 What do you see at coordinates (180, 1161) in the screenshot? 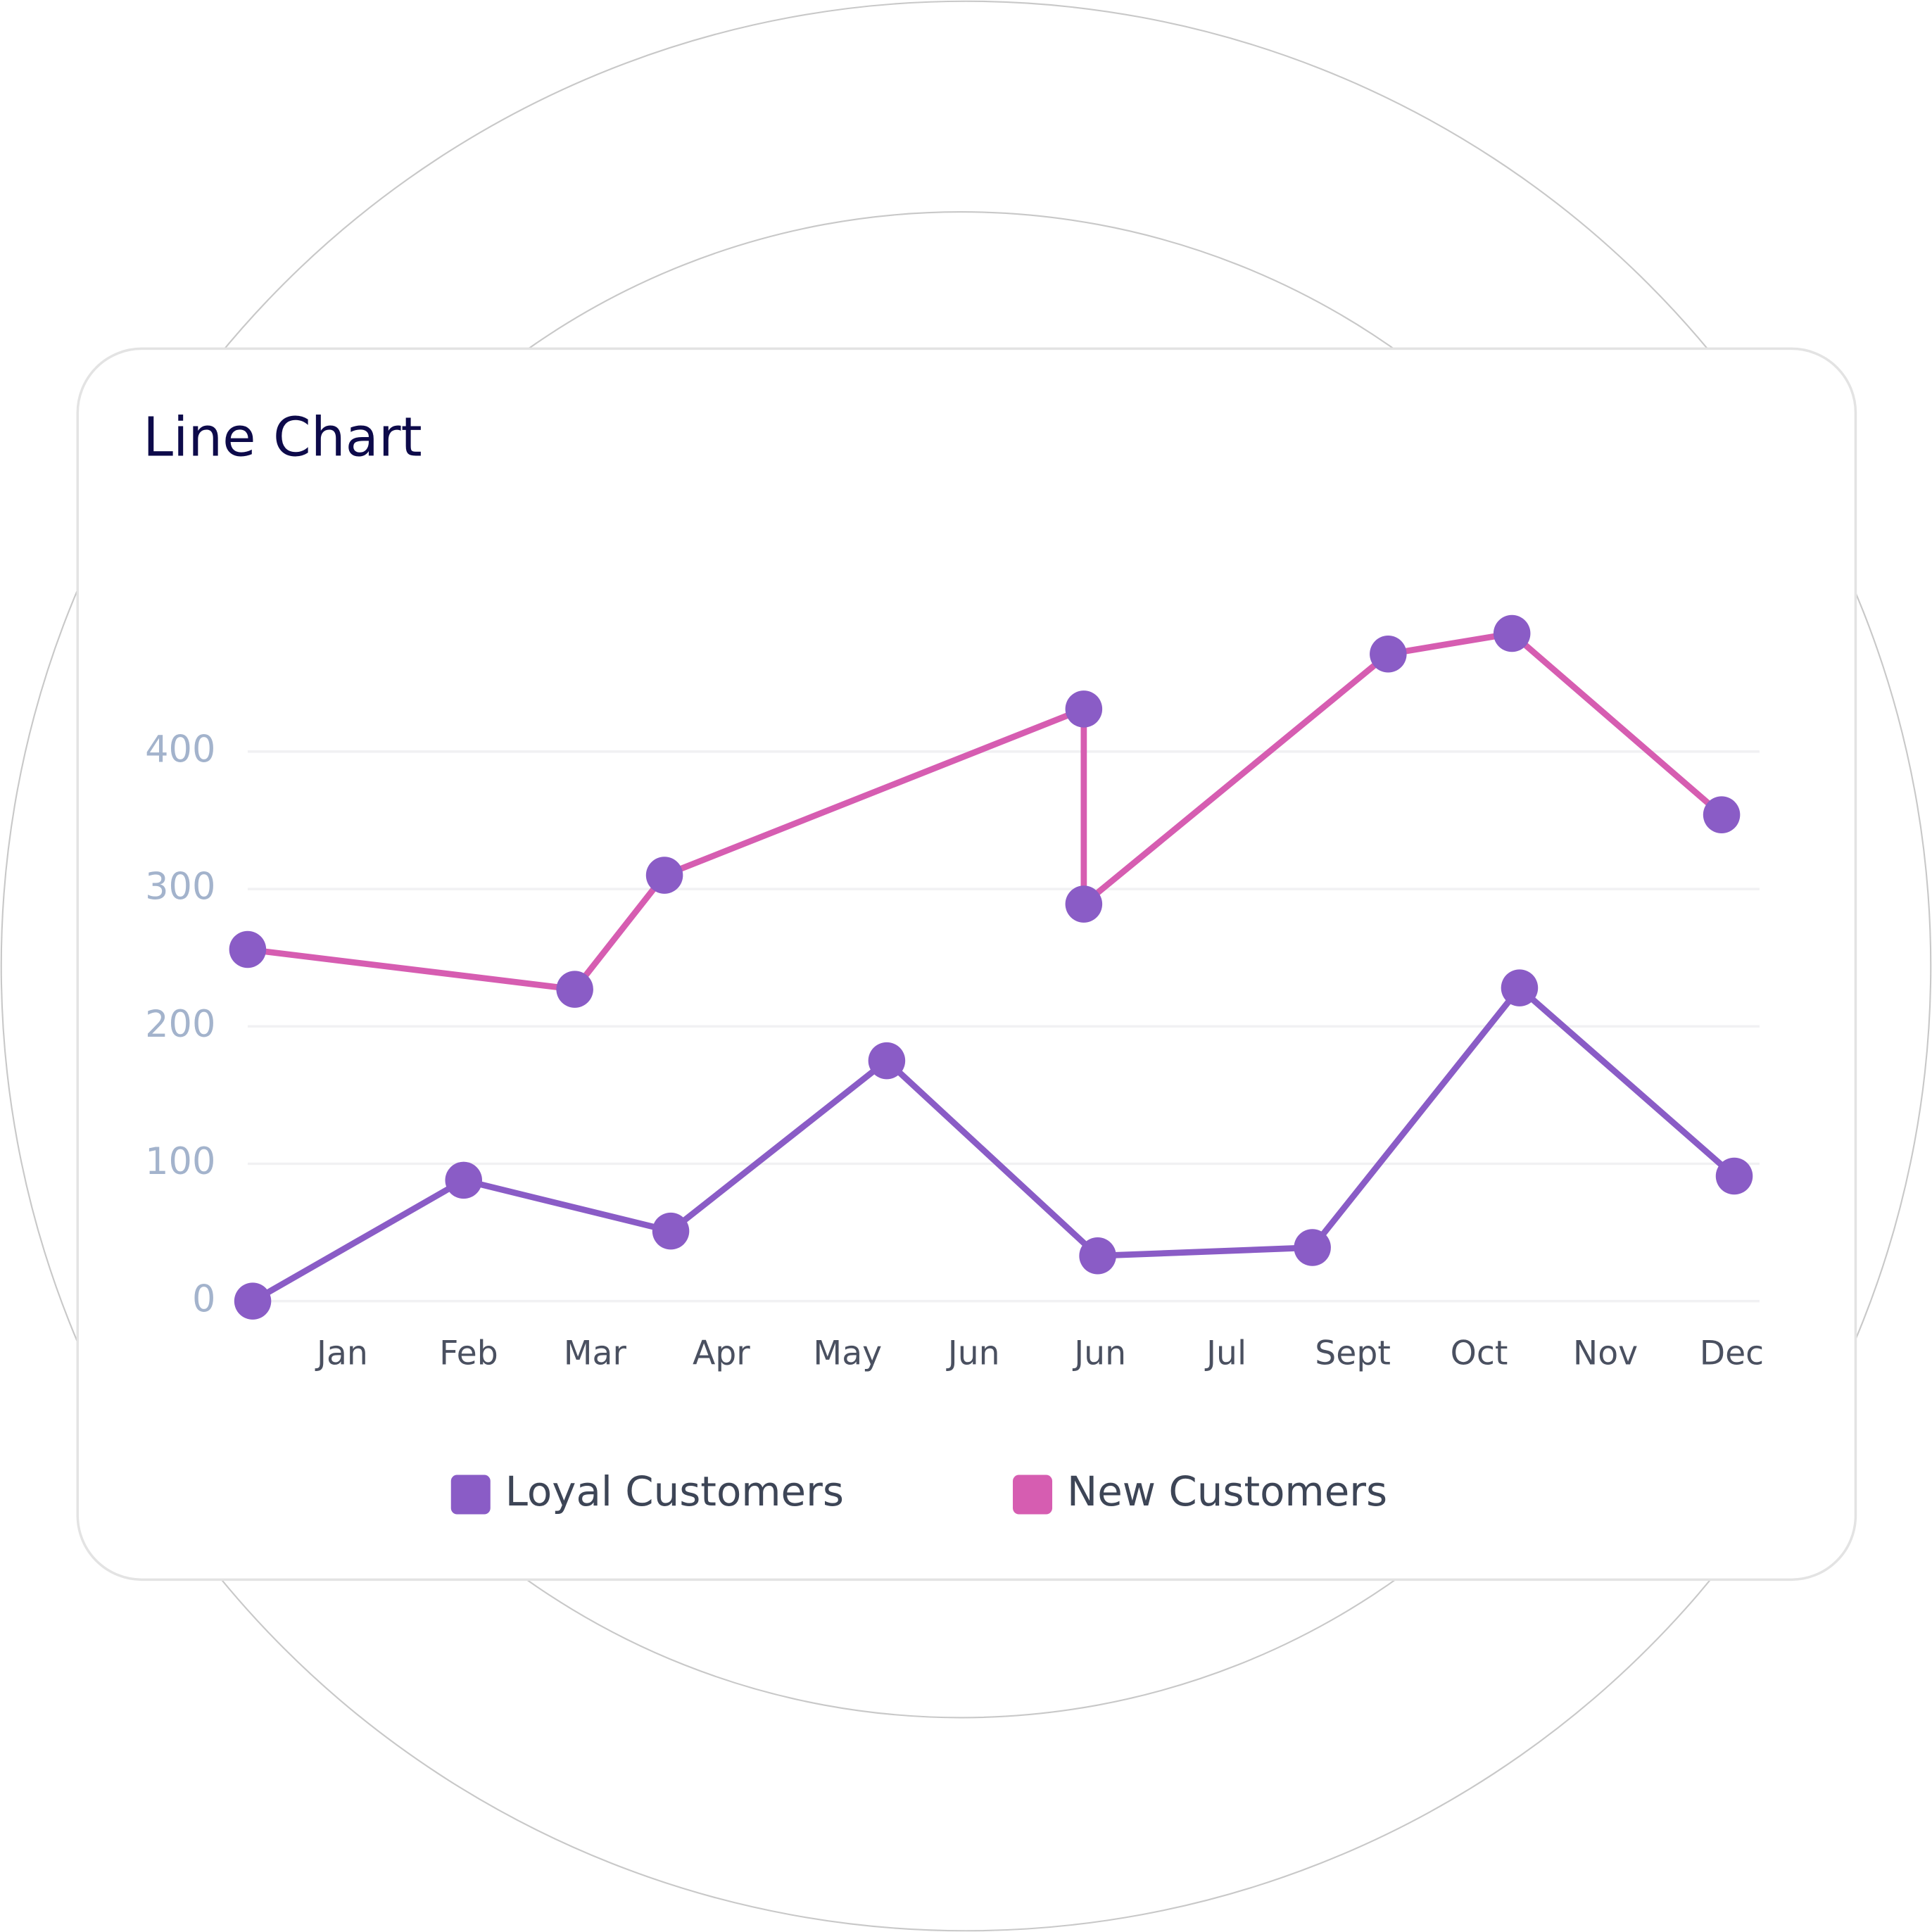
I see `y-tick-label: 100` at bounding box center [180, 1161].